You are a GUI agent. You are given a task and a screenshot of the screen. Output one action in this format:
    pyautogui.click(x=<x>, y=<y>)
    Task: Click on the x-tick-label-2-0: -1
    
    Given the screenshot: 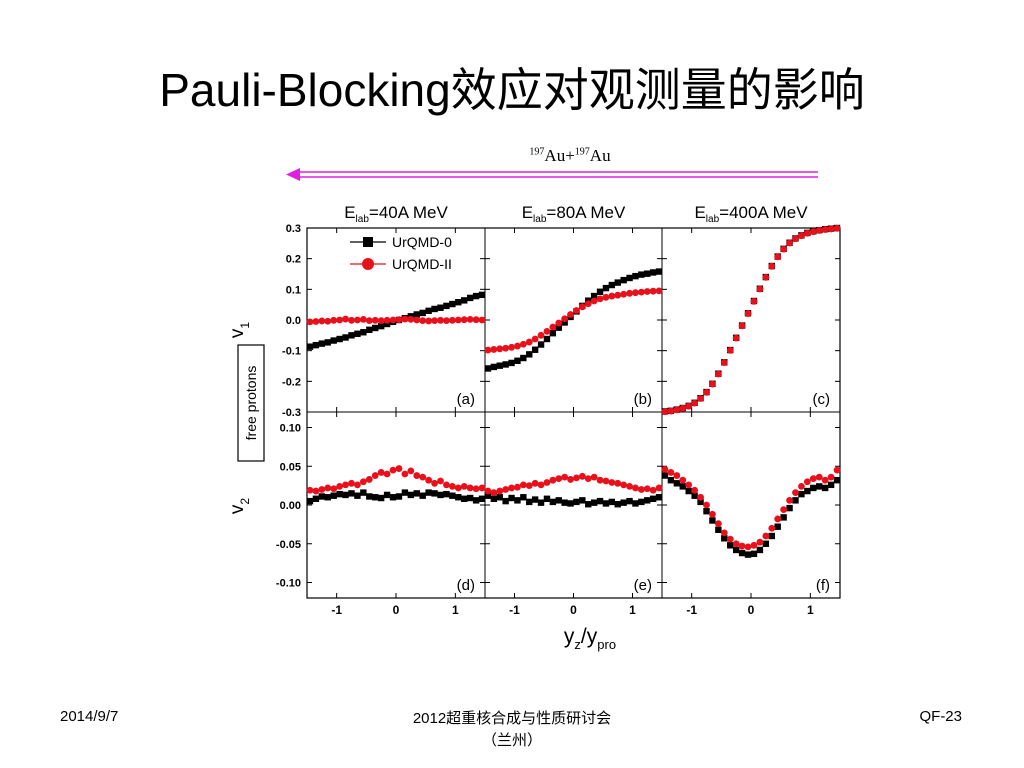 What is the action you would take?
    pyautogui.click(x=691, y=610)
    